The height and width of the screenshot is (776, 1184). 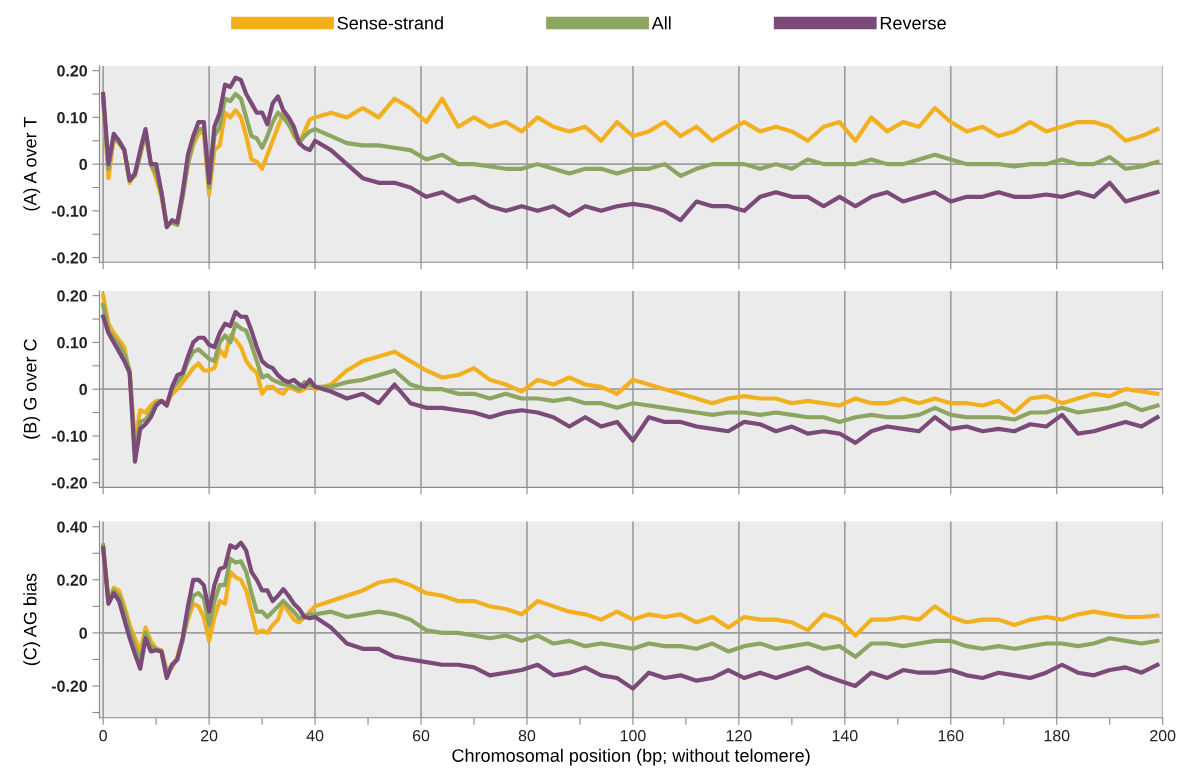 What do you see at coordinates (103, 736) in the screenshot?
I see `x-tick-label: 0` at bounding box center [103, 736].